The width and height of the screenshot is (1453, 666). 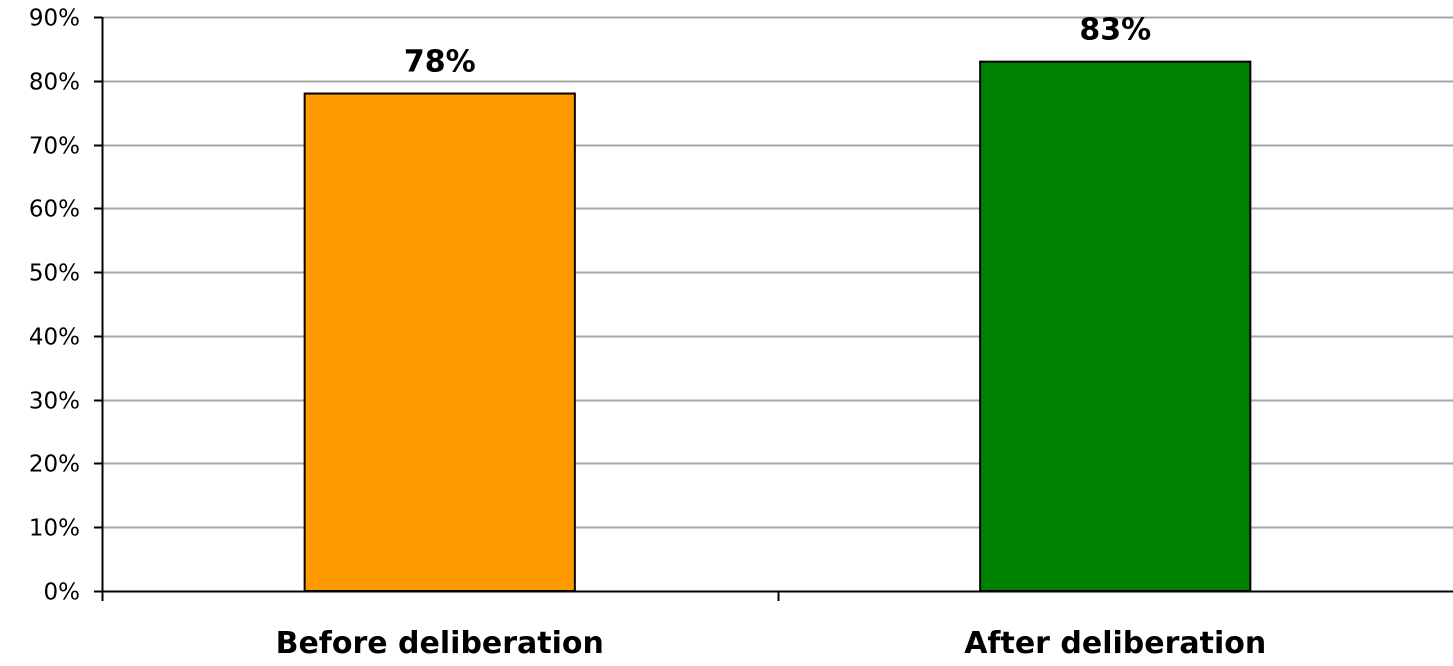 I want to click on data-label: 83%, so click(x=1115, y=30).